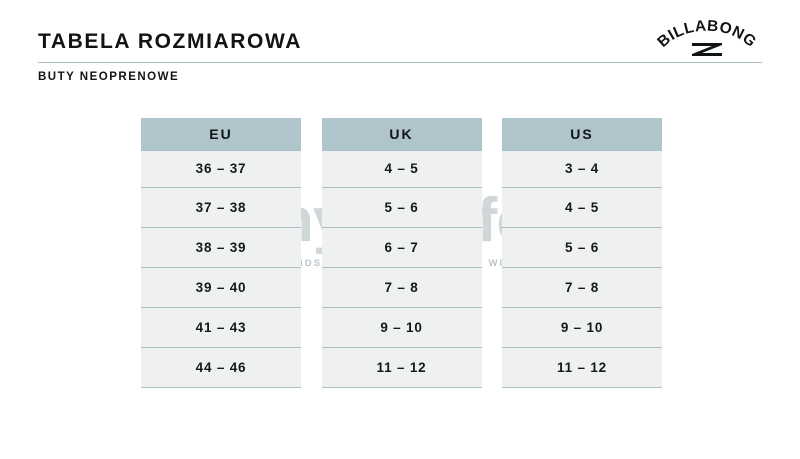 This screenshot has height=459, width=800. I want to click on billabong-logo: BILLABONG, so click(707, 41).